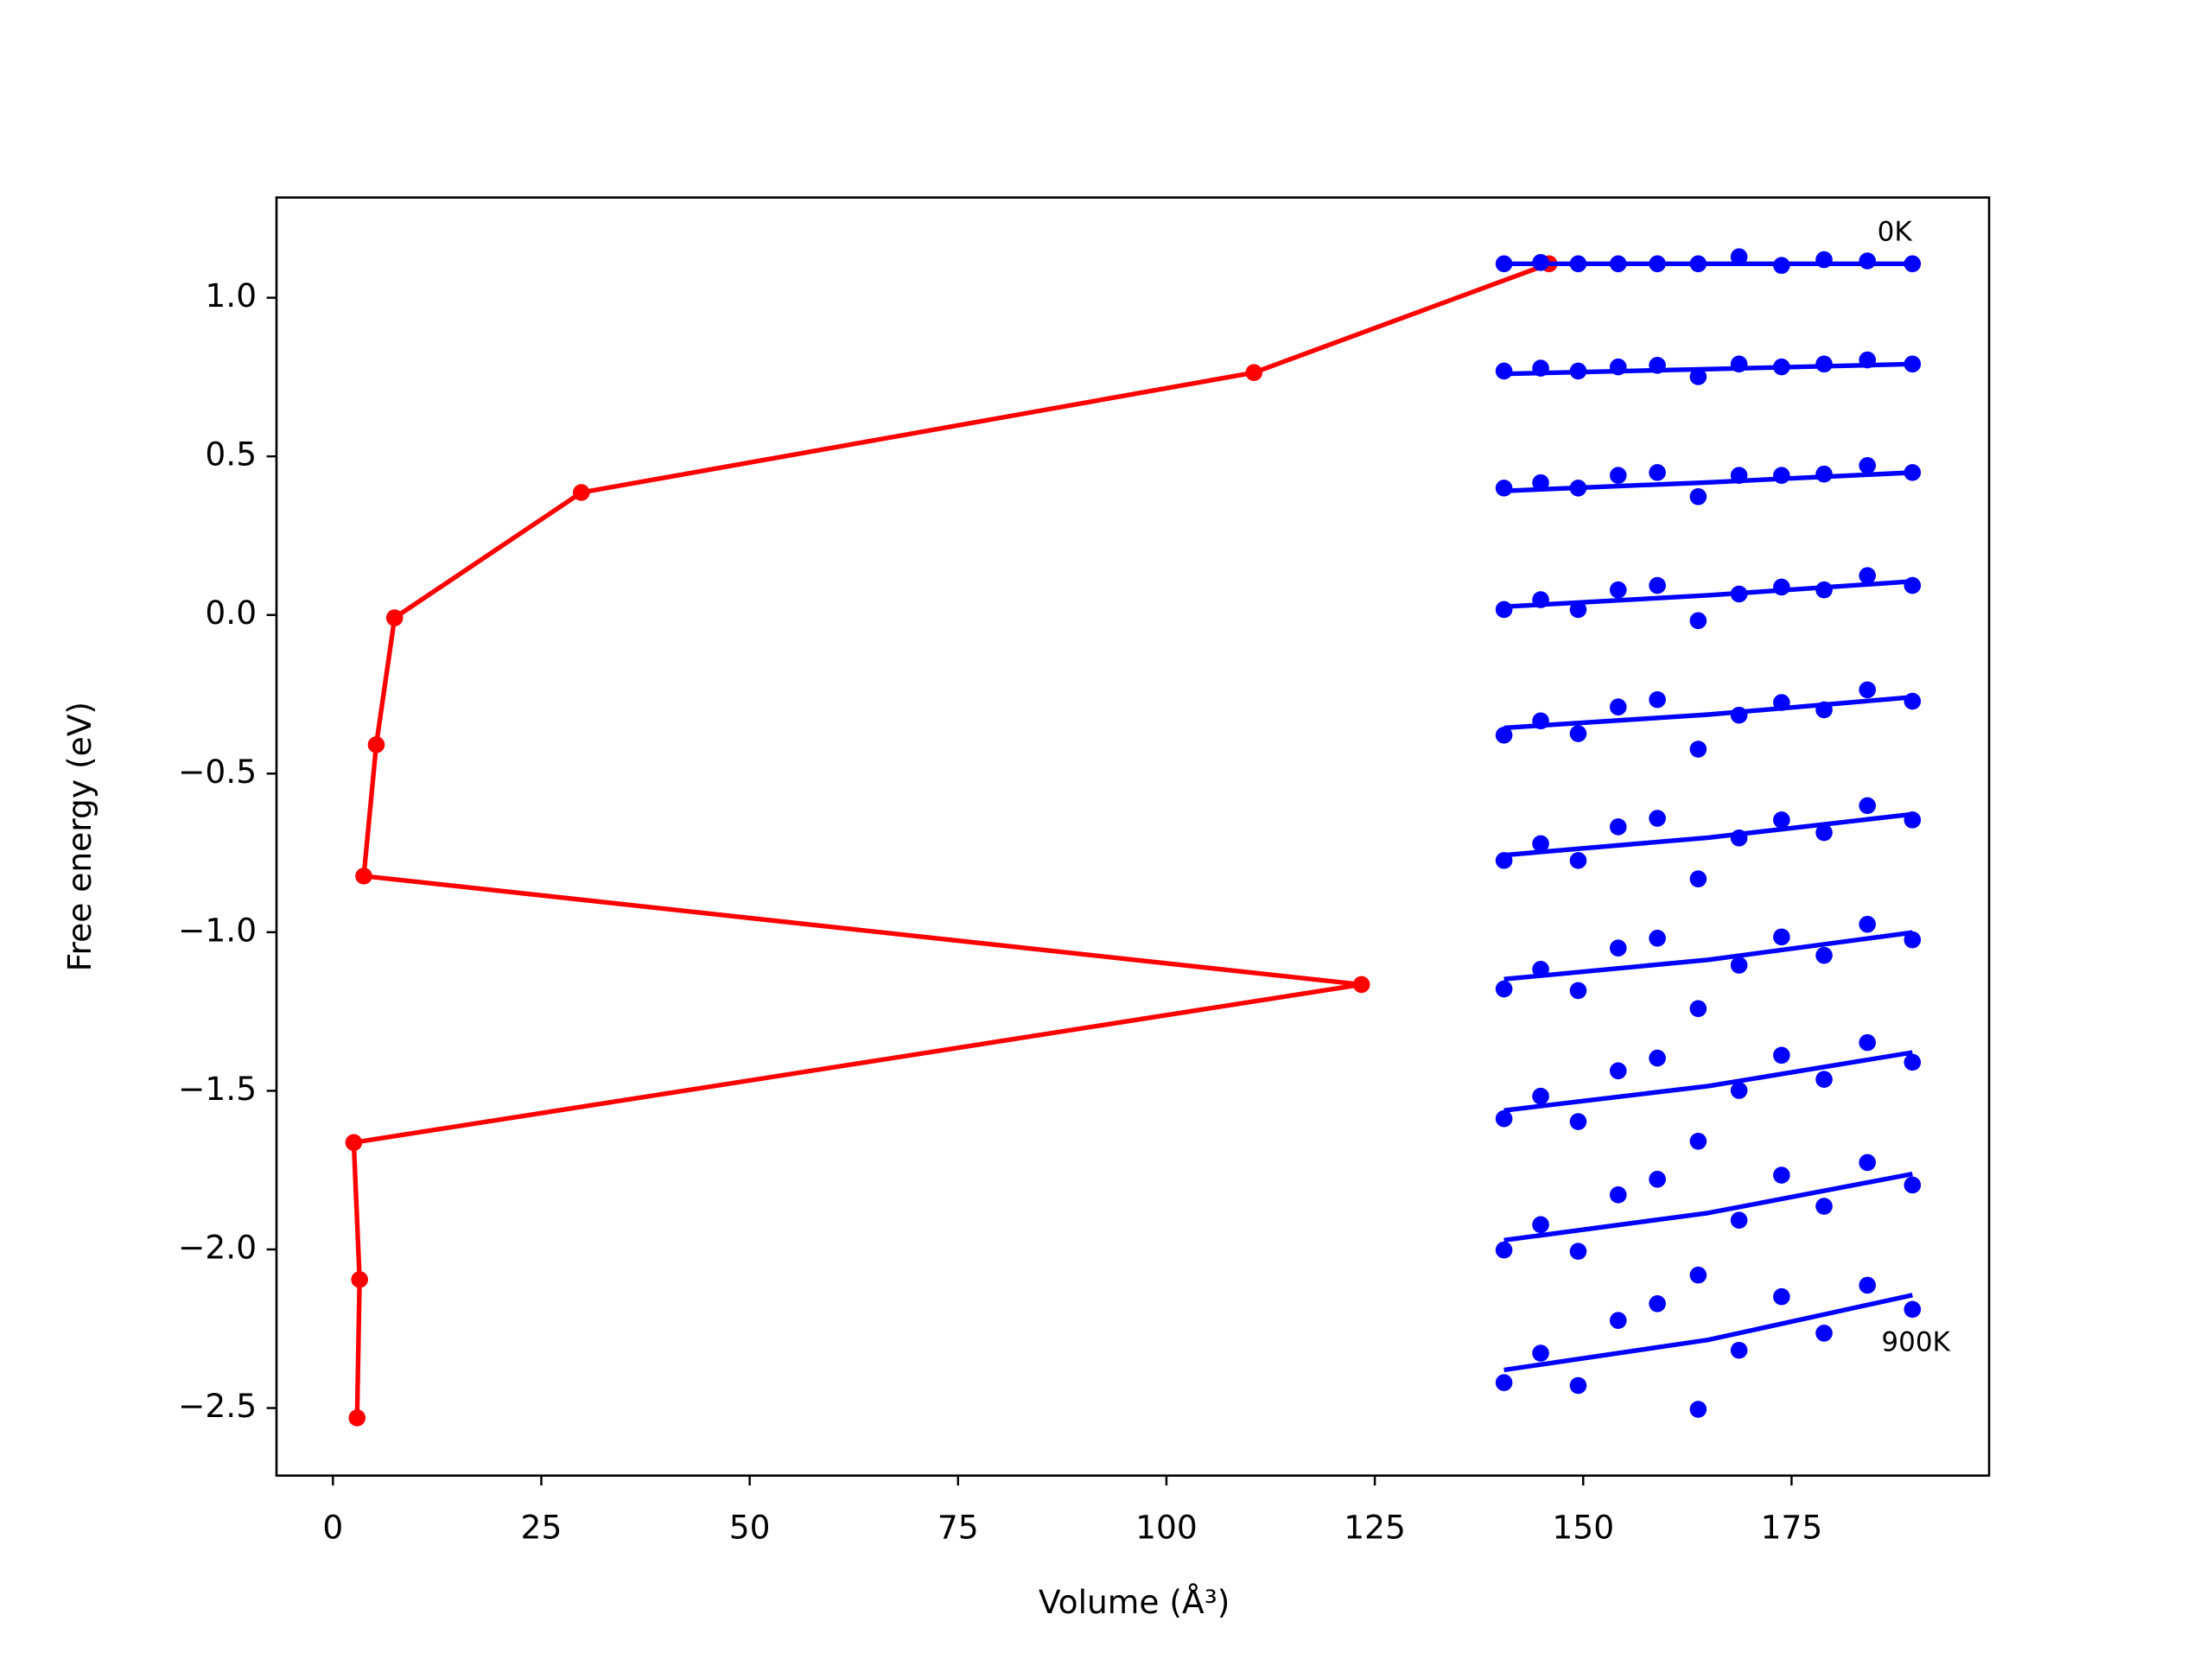  Describe the element at coordinates (1916, 1341) in the screenshot. I see `annotation: 900K` at that location.